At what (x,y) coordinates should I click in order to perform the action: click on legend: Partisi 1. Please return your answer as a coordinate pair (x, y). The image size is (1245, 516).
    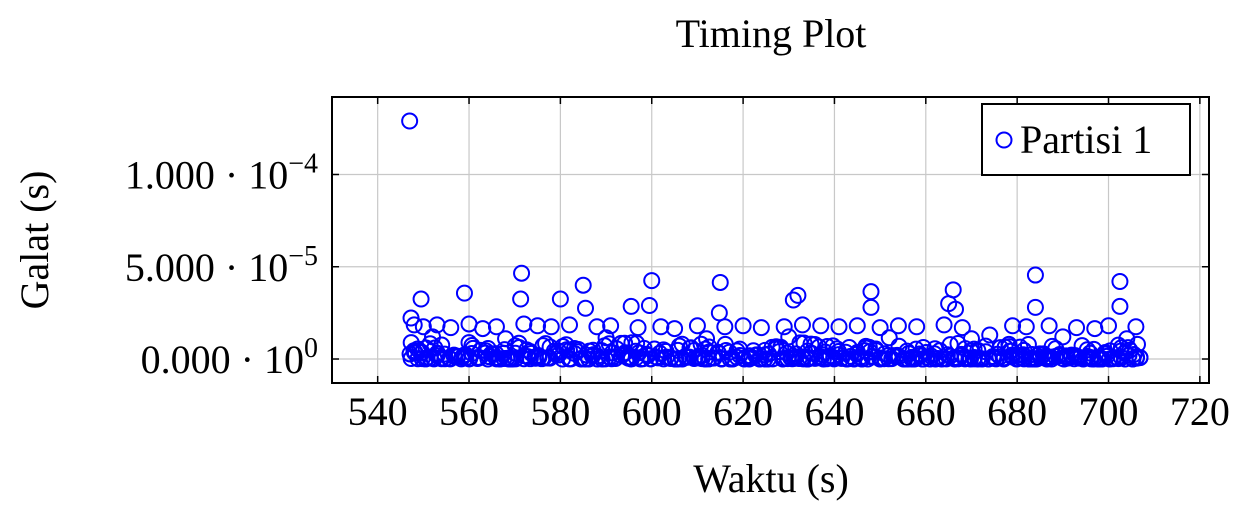
    Looking at the image, I should click on (1086, 139).